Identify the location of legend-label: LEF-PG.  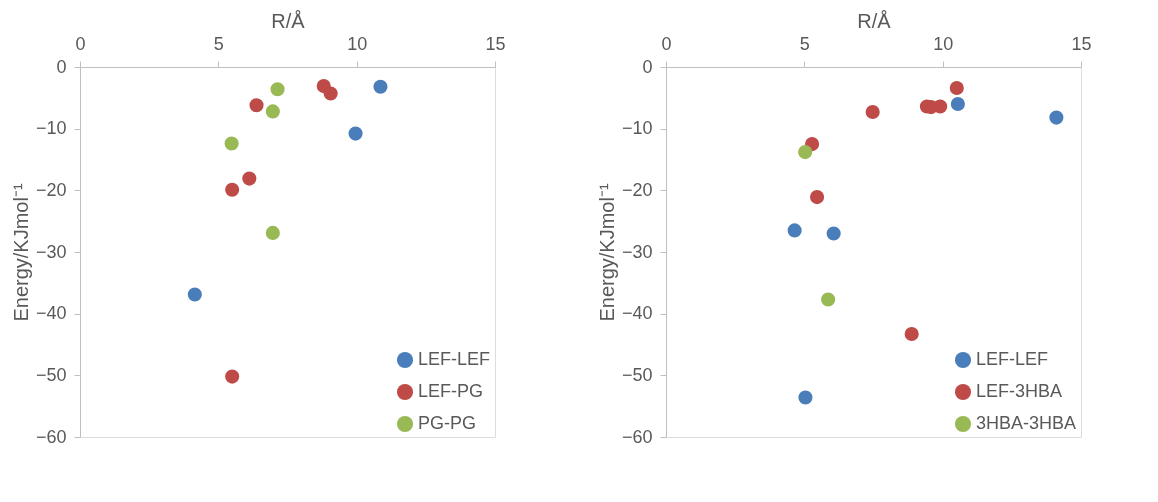
(451, 391).